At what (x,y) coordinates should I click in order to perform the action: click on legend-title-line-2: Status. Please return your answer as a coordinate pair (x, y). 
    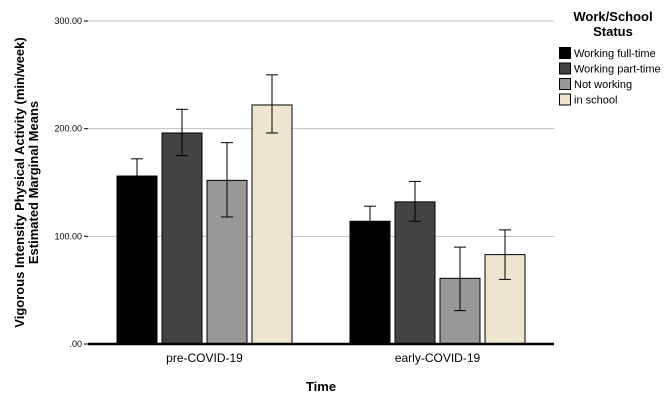
    Looking at the image, I should click on (613, 31).